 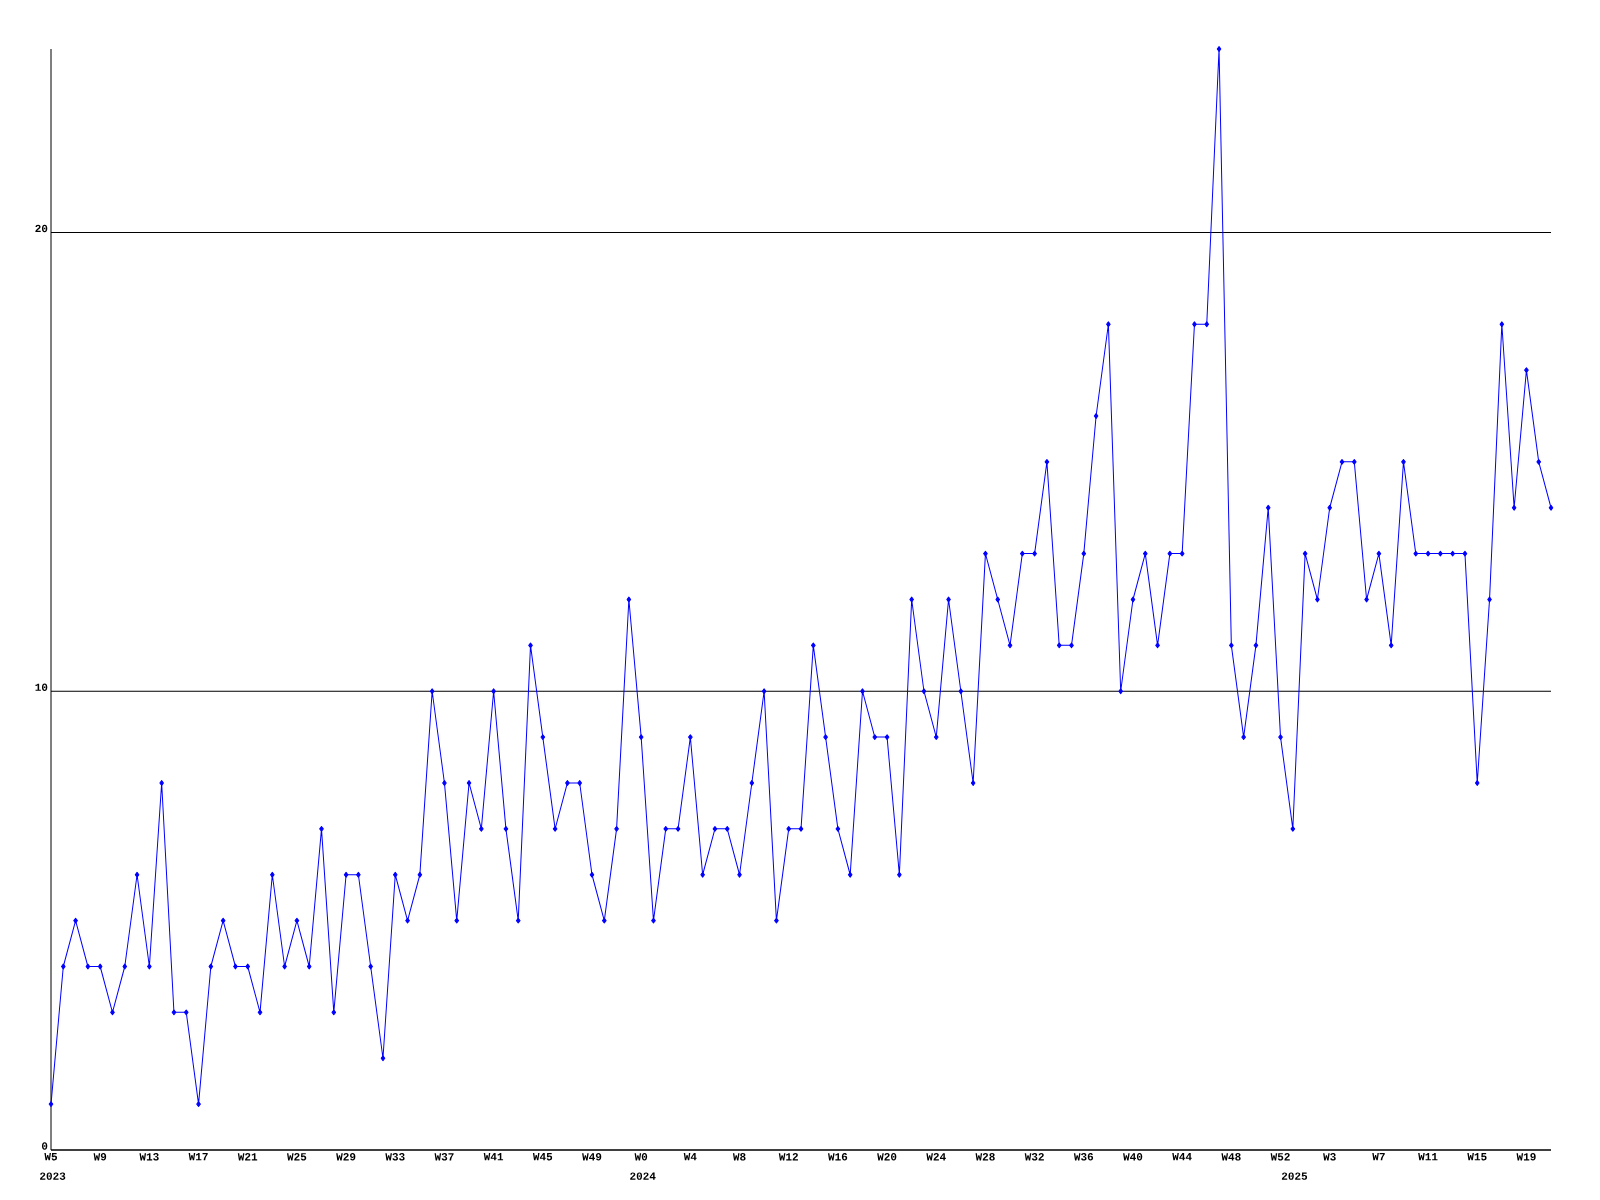 I want to click on text: 2023, so click(x=53, y=1176).